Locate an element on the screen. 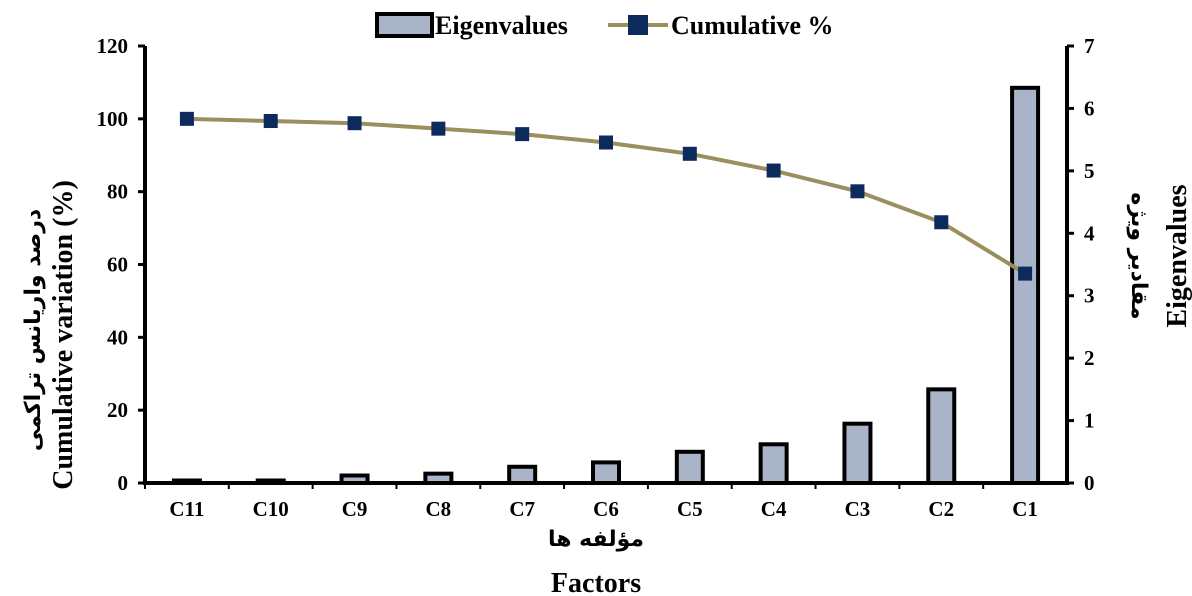  left-tick-label: 20 is located at coordinates (117, 410).